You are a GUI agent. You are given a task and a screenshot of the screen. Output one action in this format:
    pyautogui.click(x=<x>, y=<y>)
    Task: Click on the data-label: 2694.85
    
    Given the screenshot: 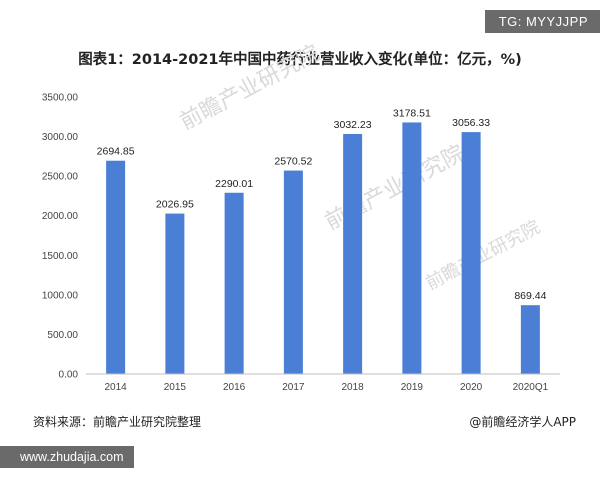 What is the action you would take?
    pyautogui.click(x=116, y=152)
    